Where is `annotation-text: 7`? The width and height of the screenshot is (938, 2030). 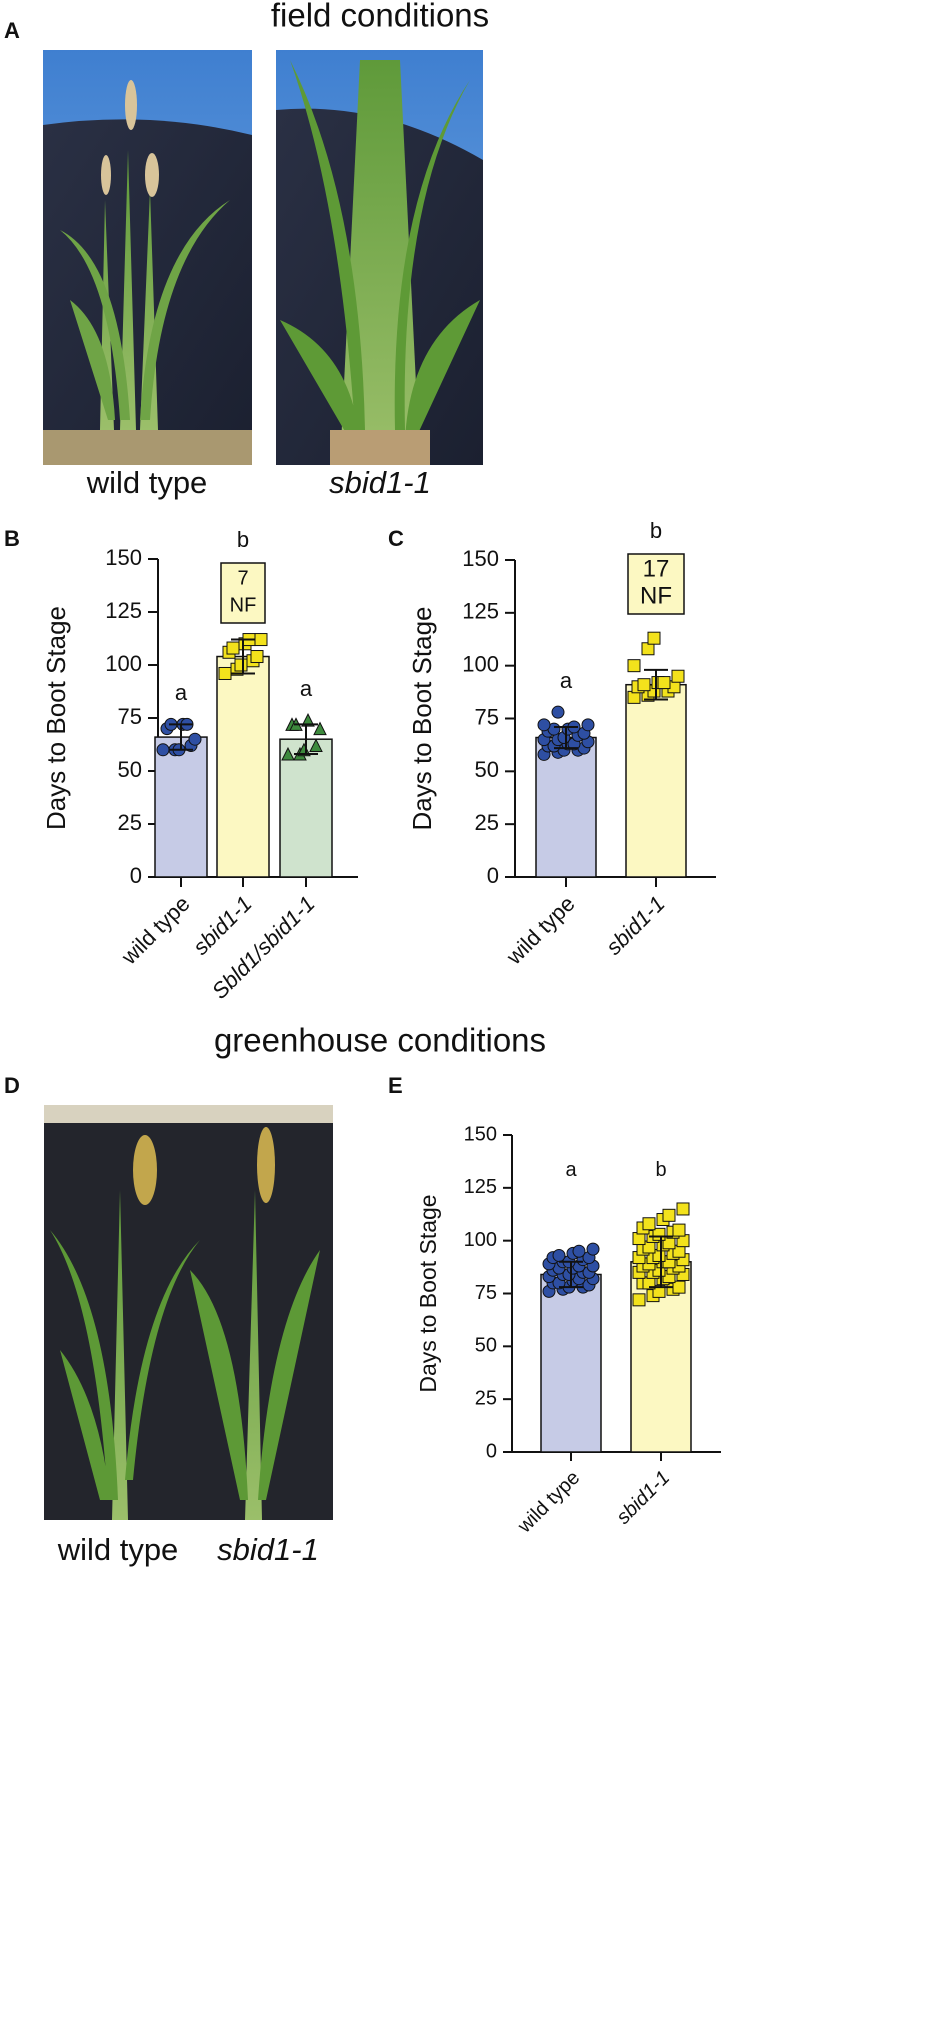
annotation-text: 7 is located at coordinates (242, 578).